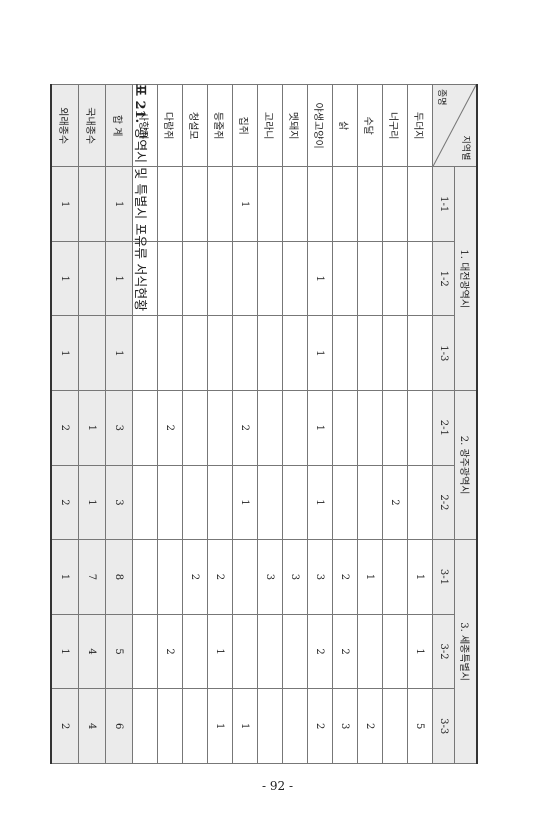 The width and height of the screenshot is (555, 840). What do you see at coordinates (370, 125) in the screenshot?
I see `species-name-cell: 수달` at bounding box center [370, 125].